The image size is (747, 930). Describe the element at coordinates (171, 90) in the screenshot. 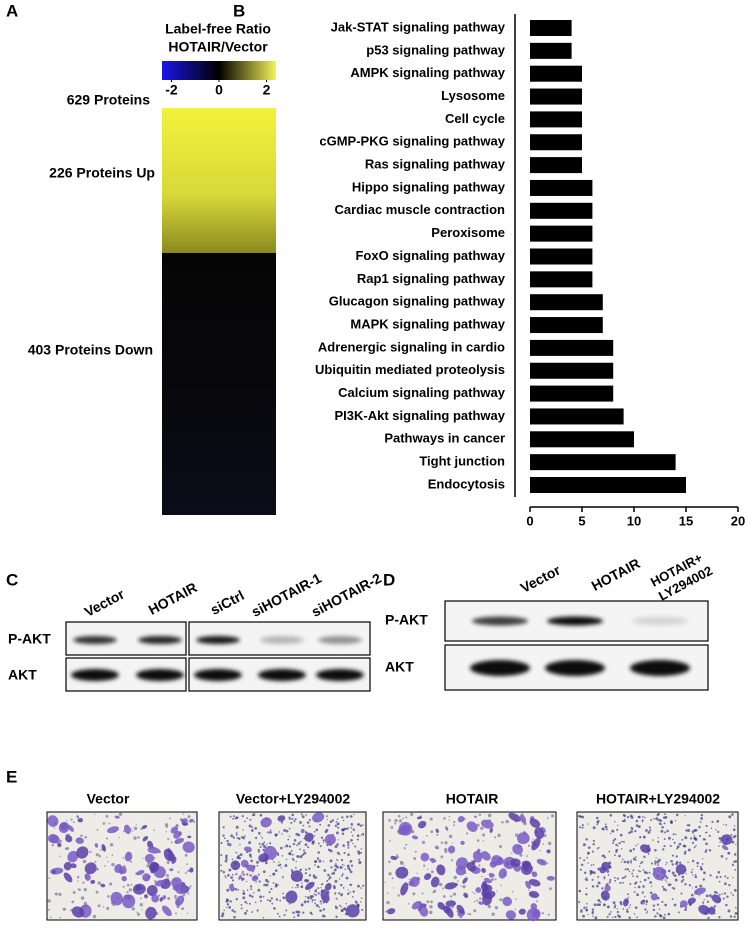

I see `colorbar-tick-label: -2` at that location.